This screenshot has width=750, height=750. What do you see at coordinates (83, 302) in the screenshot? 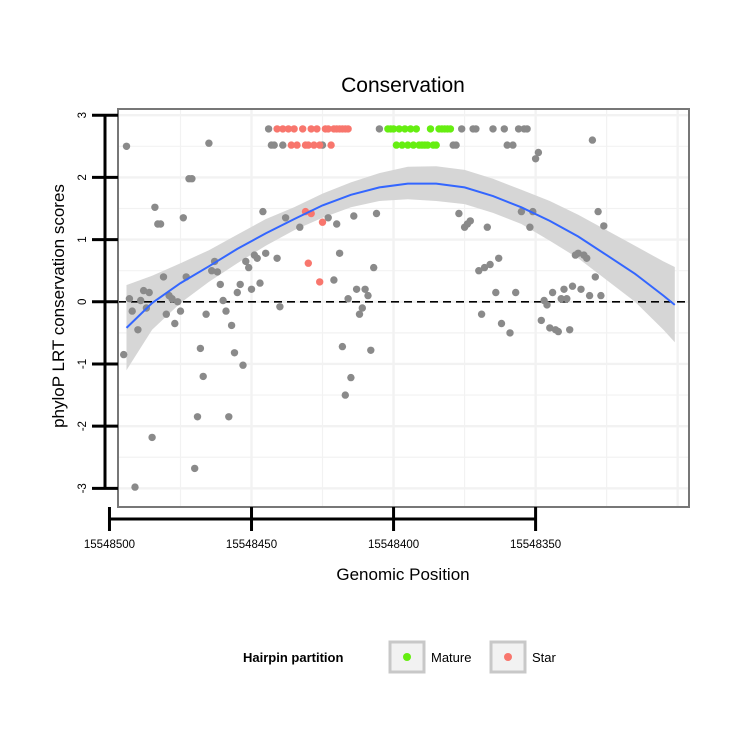
I see `y-tick-label: 0` at bounding box center [83, 302].